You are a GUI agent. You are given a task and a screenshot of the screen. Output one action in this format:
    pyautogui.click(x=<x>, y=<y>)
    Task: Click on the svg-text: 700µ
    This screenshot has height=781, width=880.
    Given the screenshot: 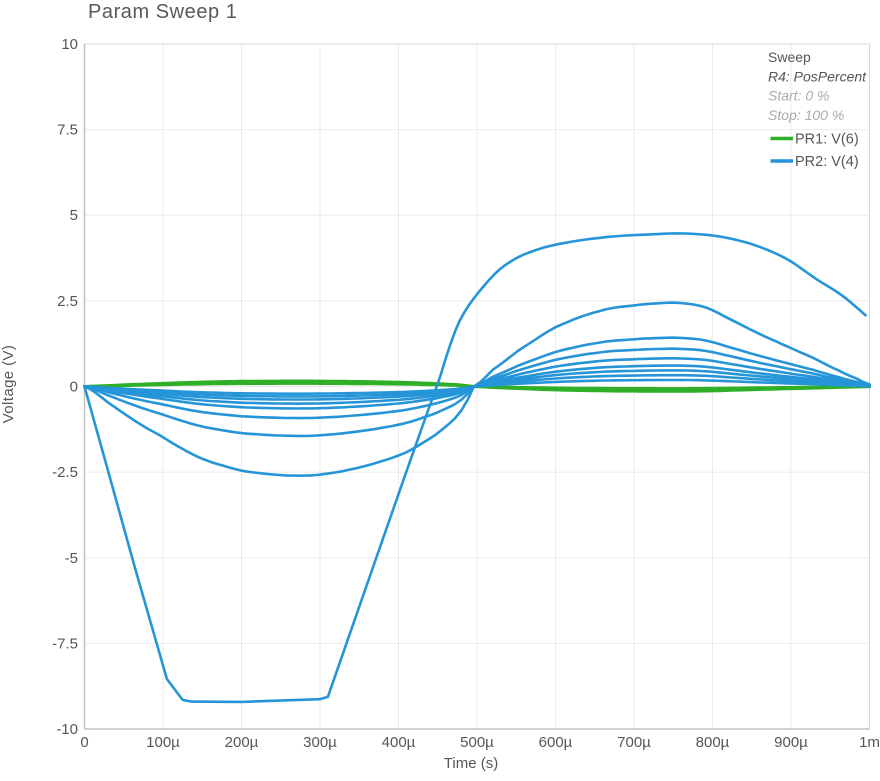 What is the action you would take?
    pyautogui.click(x=634, y=742)
    